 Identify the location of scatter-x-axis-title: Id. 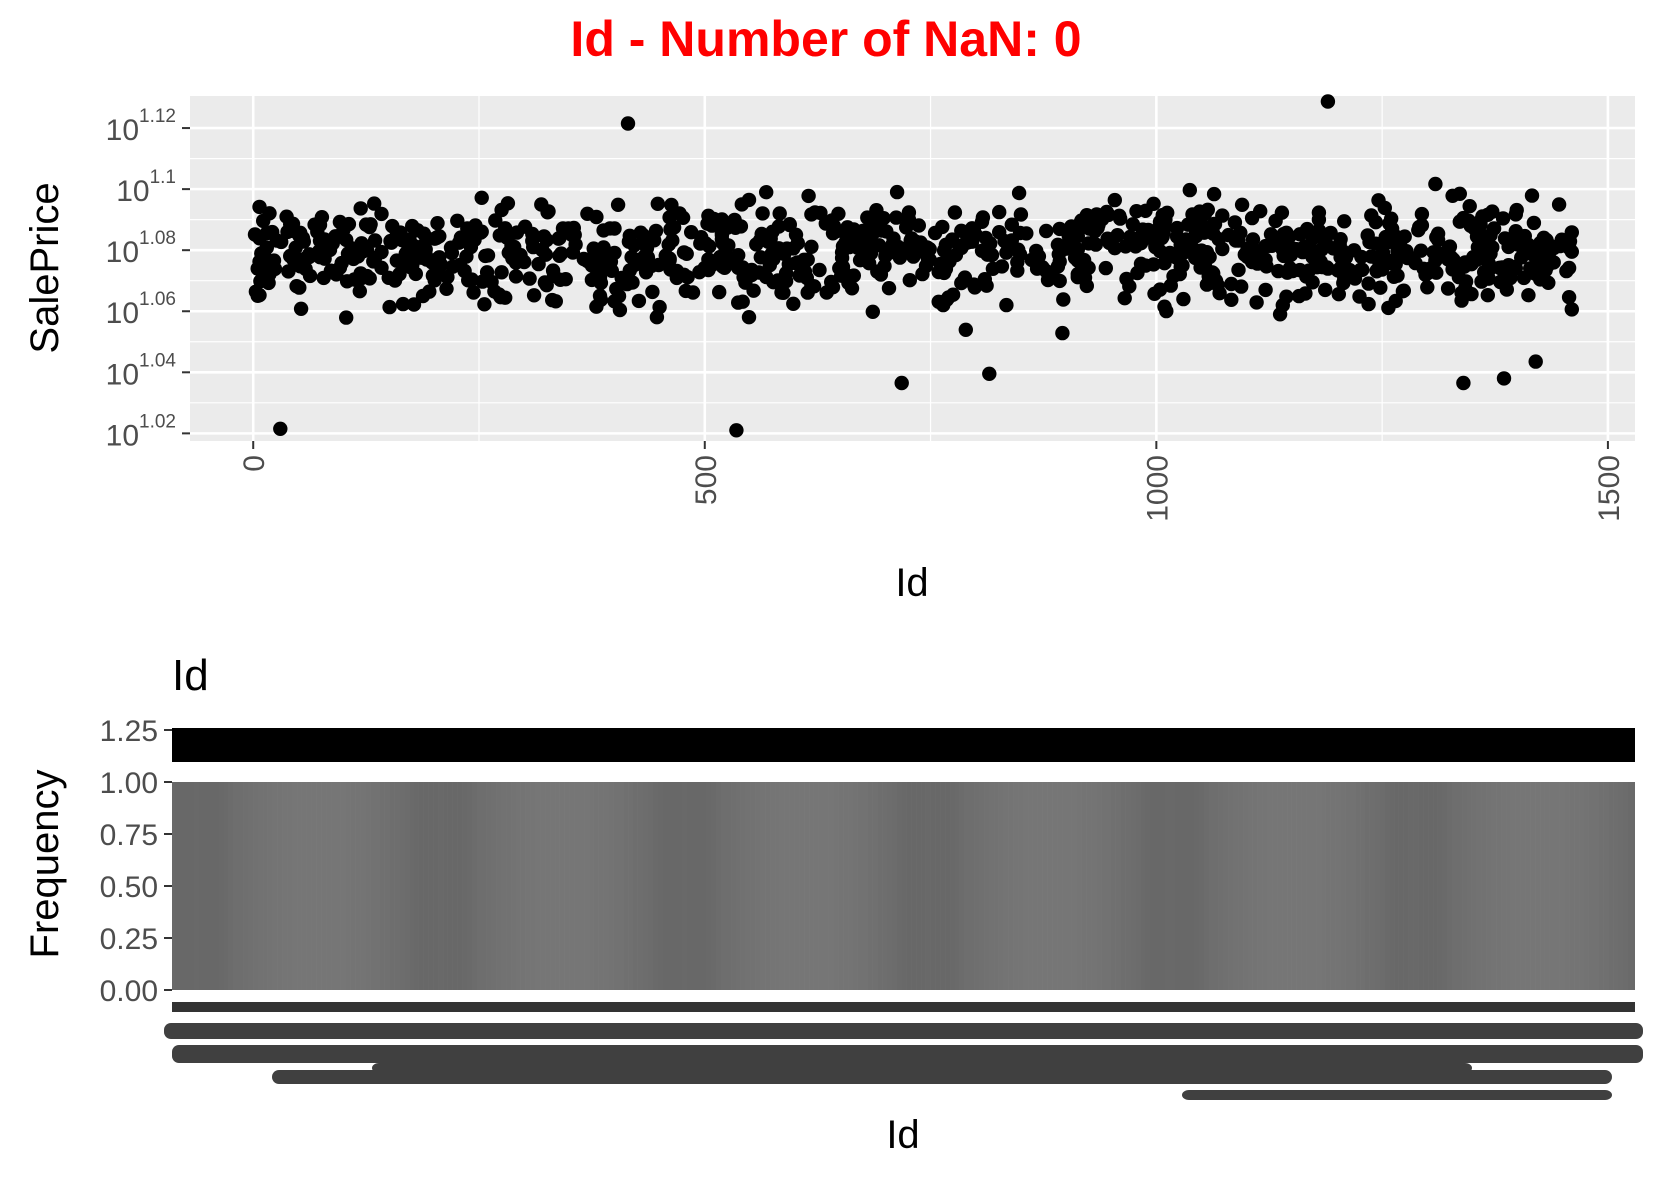
(911, 583).